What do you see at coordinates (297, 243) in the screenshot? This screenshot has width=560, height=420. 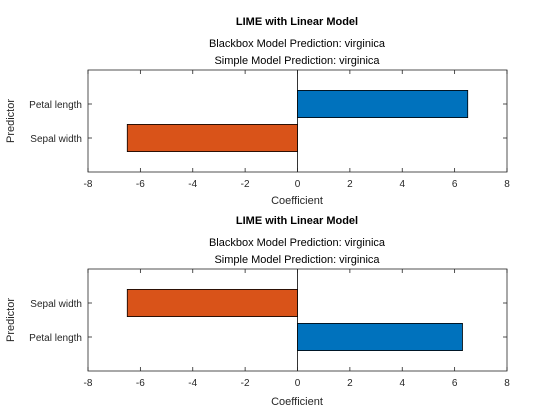 I see `chart-2-subtitle-line-1: Blackbox Model Prediction: virginica` at bounding box center [297, 243].